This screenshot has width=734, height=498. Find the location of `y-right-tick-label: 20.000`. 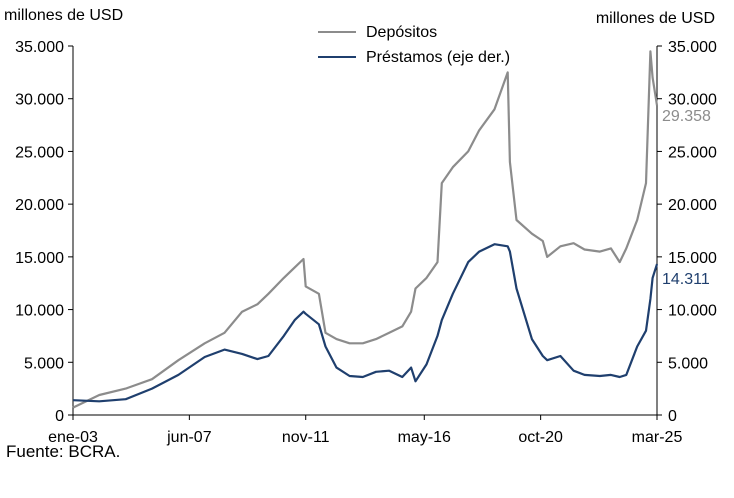

y-right-tick-label: 20.000 is located at coordinates (692, 205).